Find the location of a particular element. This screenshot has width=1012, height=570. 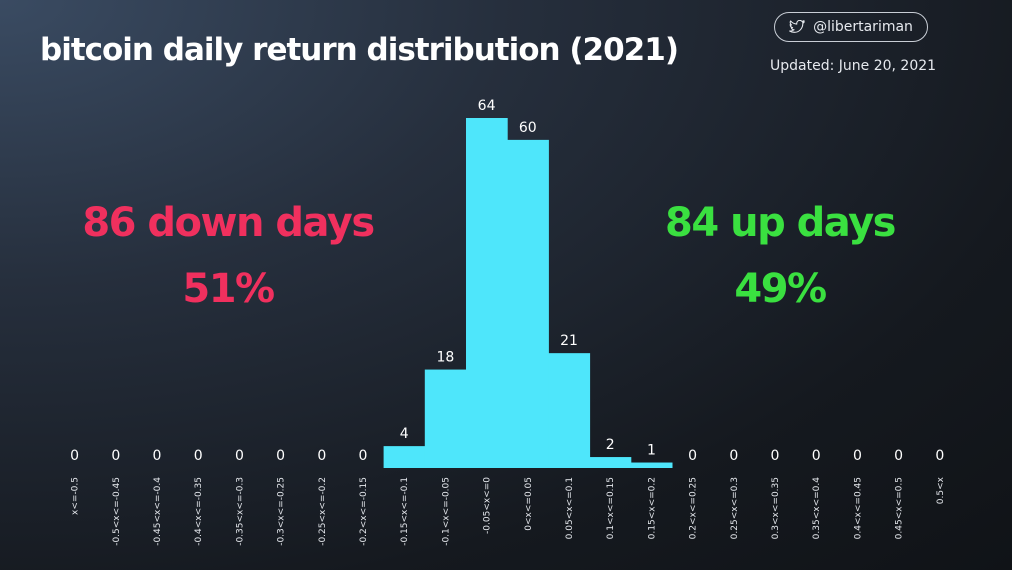

twitter-bird-icon is located at coordinates (797, 26).